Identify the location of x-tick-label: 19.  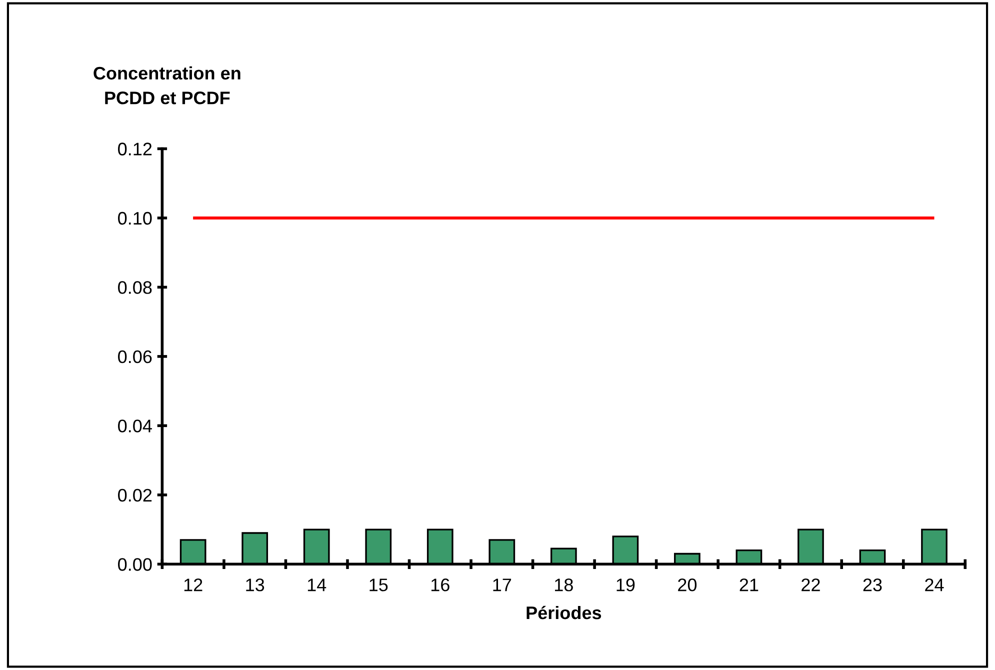
(625, 585).